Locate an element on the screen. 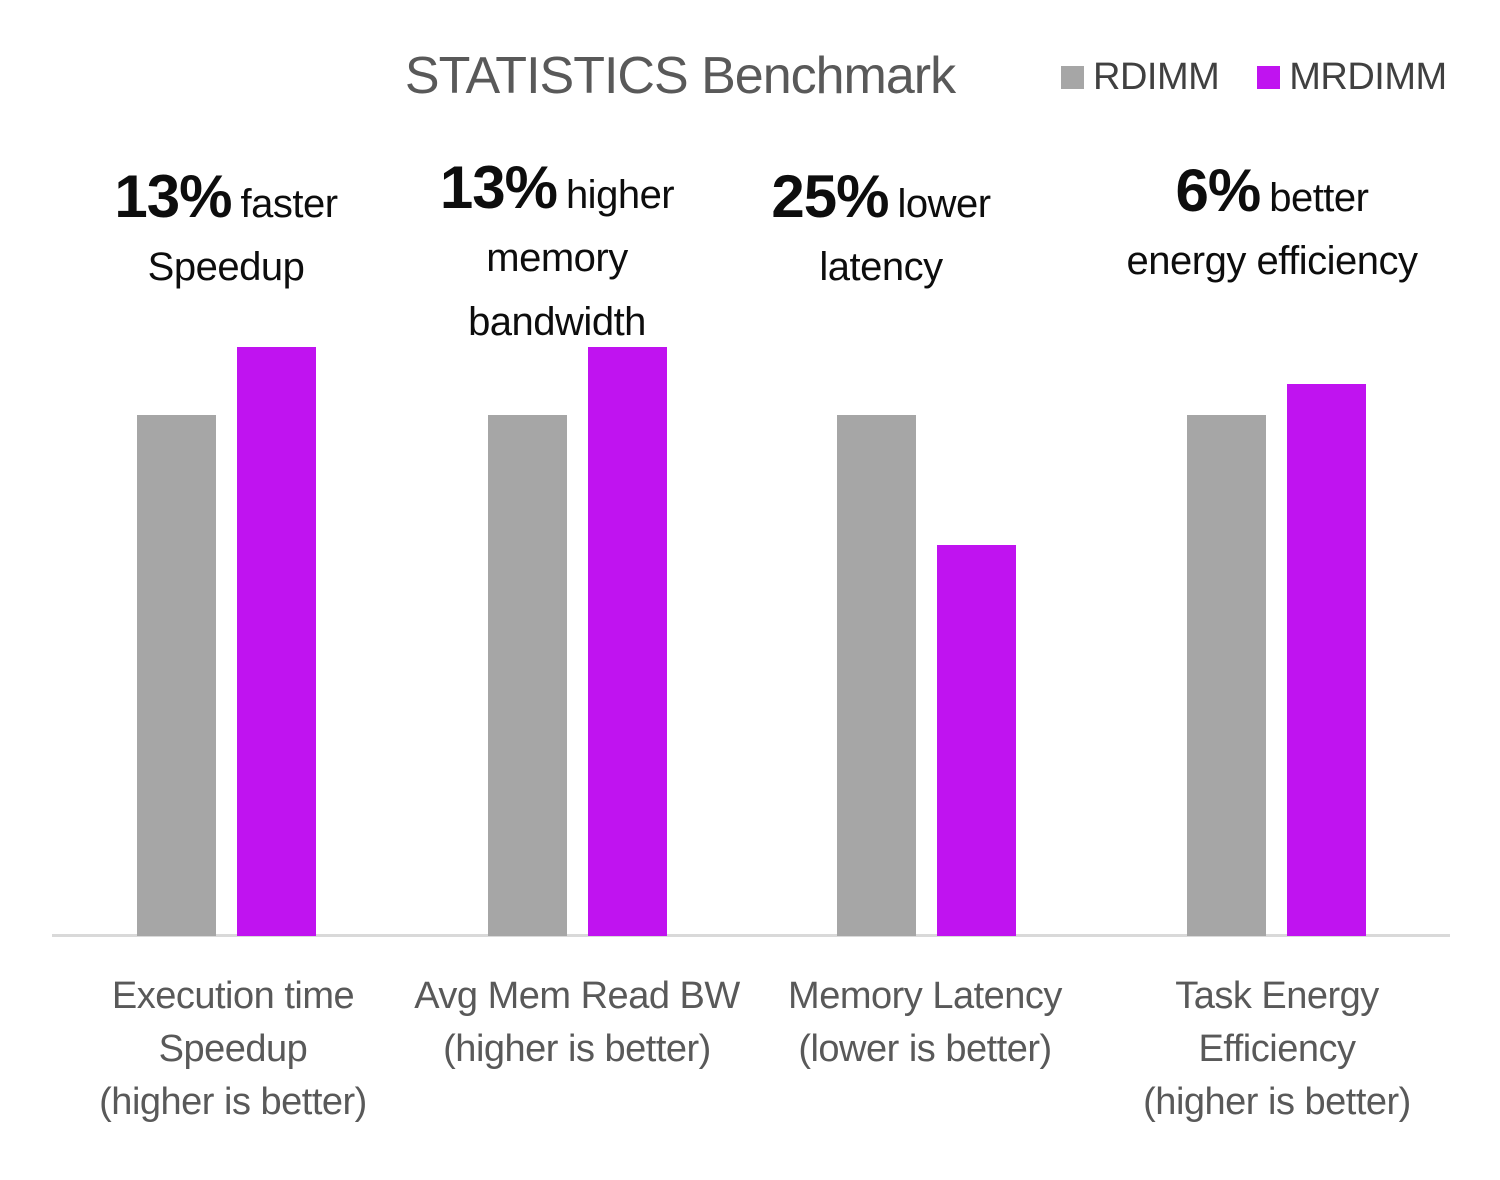  rdimm-swatch-icon is located at coordinates (1072, 77).